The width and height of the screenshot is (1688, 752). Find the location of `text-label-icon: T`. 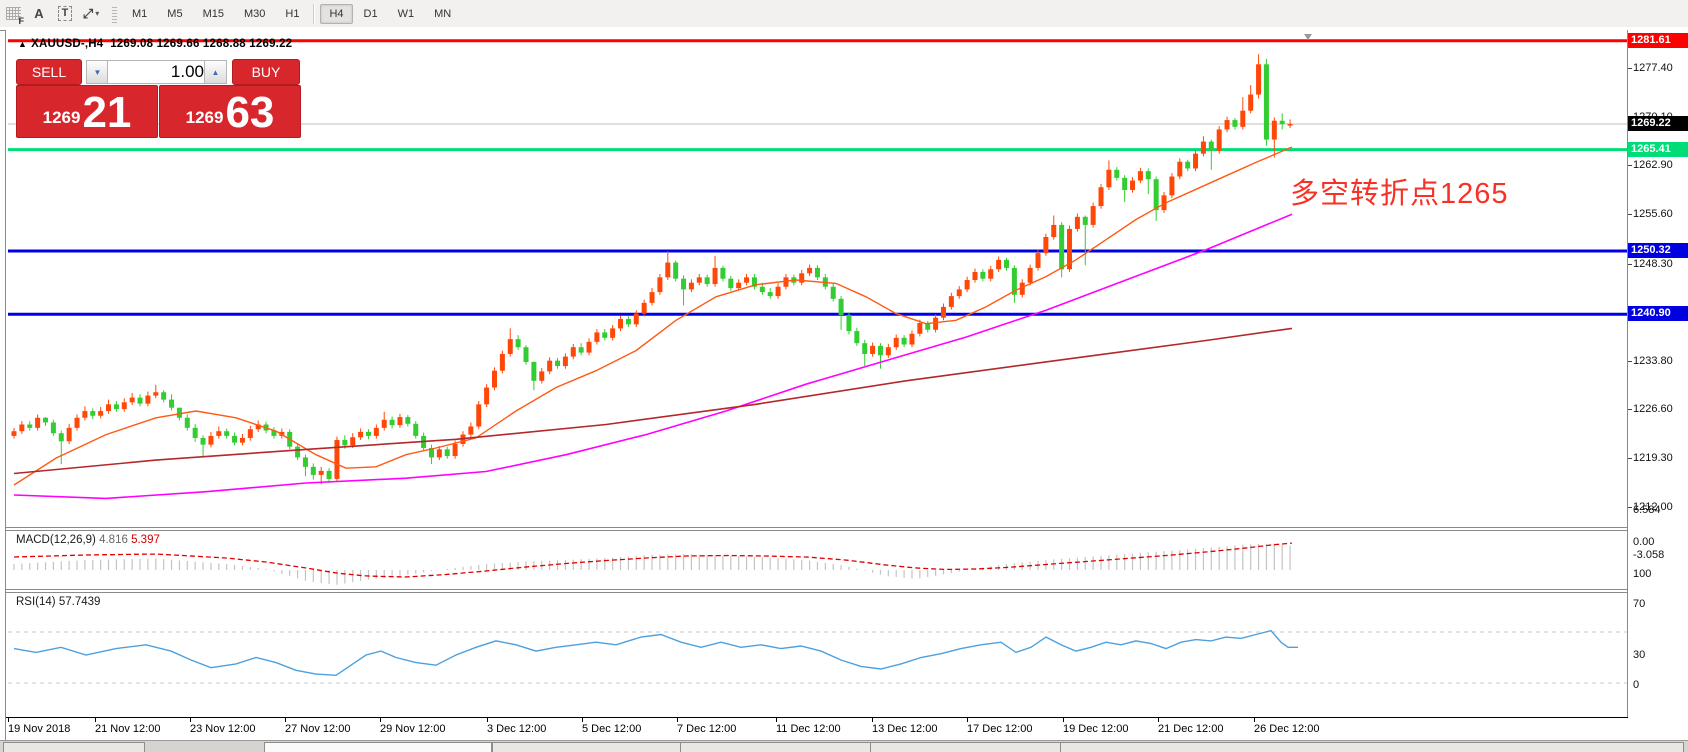

text-label-icon: T is located at coordinates (65, 14).